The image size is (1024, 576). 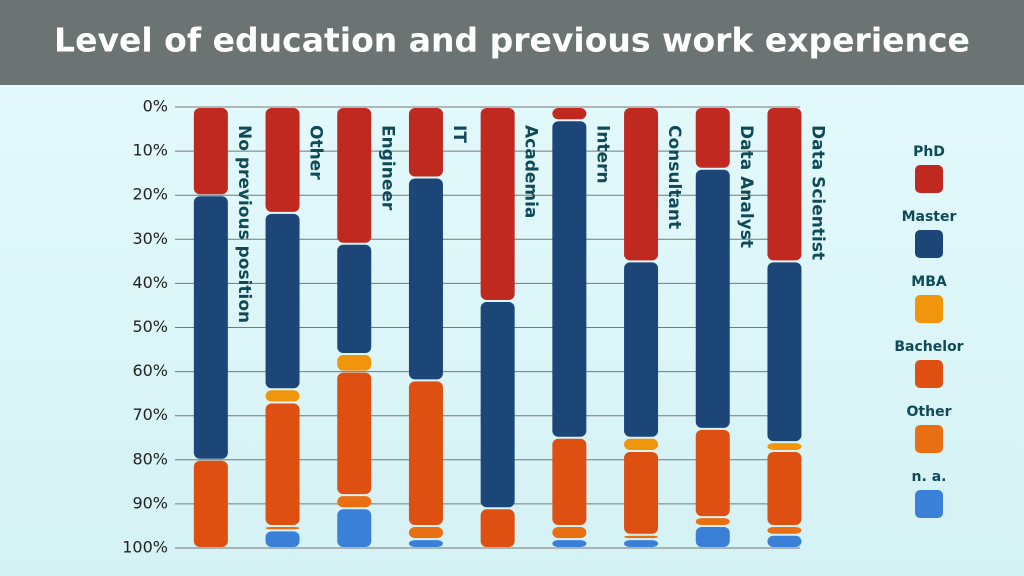 I want to click on legend-label: PhD, so click(x=929, y=152).